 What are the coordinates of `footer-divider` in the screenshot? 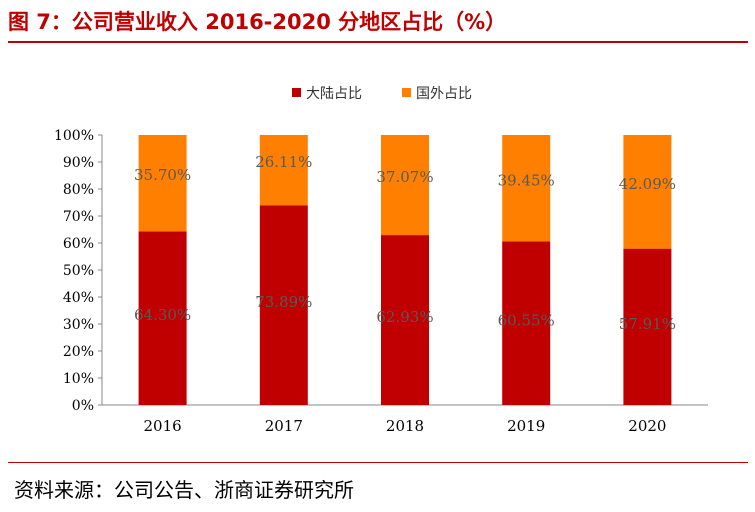 It's located at (378, 462).